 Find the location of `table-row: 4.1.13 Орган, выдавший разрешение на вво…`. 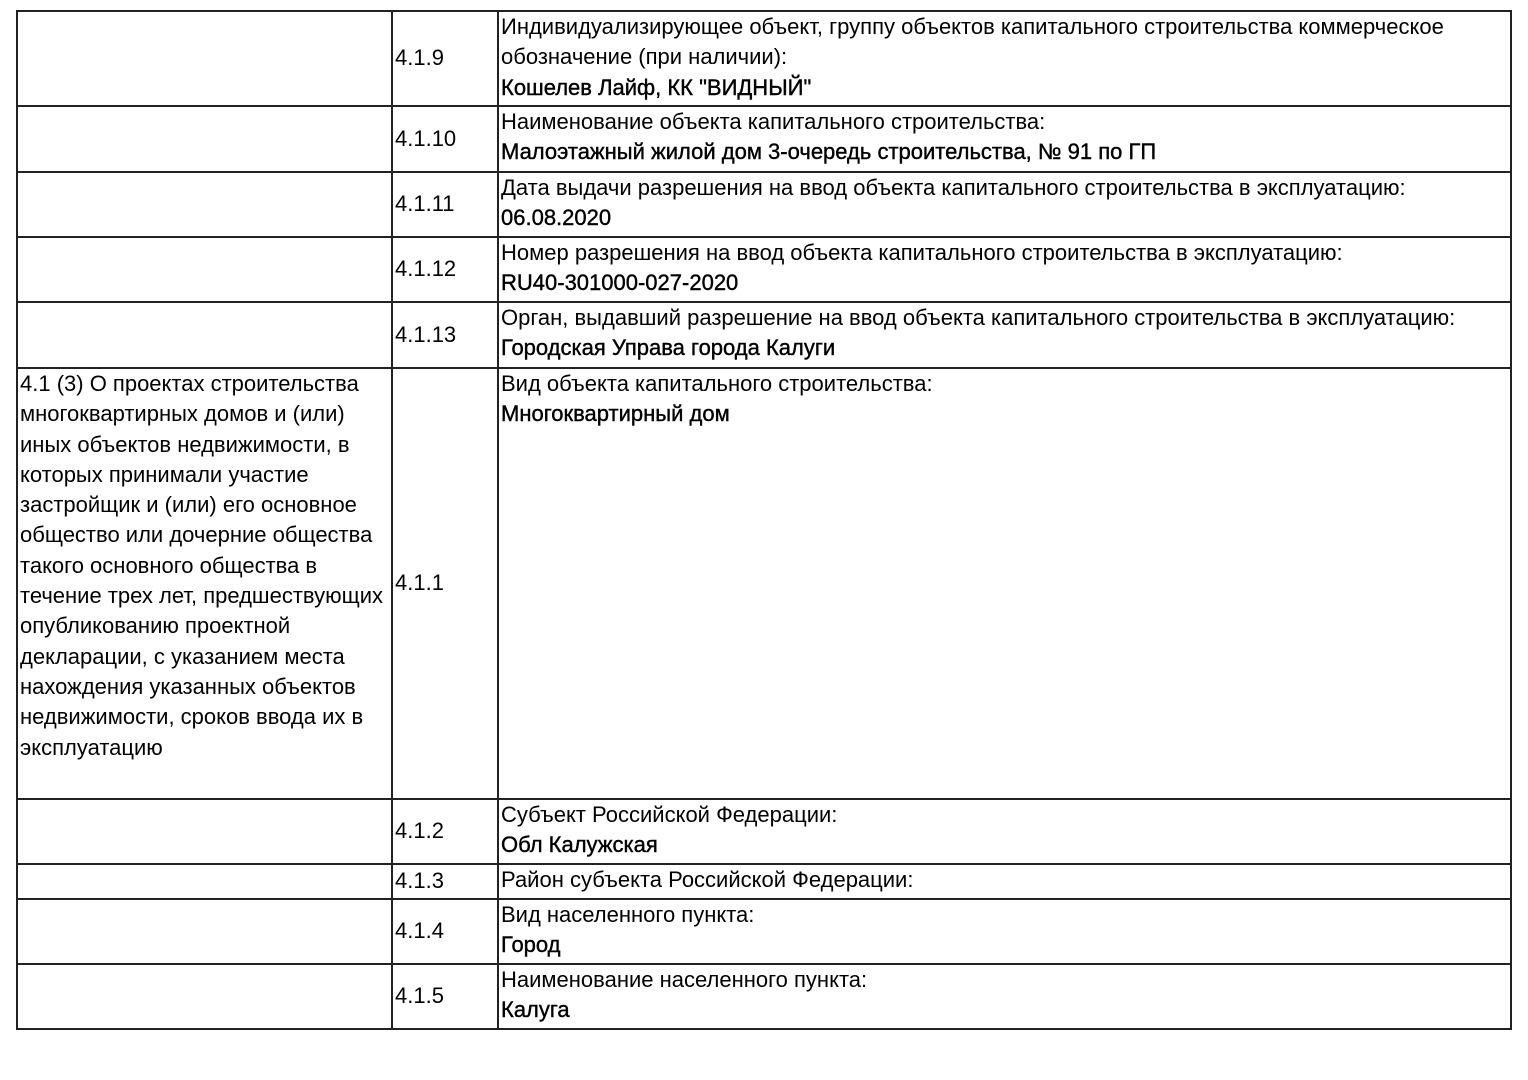

table-row: 4.1.13 Орган, выдавший разрешение на вво… is located at coordinates (764, 335).